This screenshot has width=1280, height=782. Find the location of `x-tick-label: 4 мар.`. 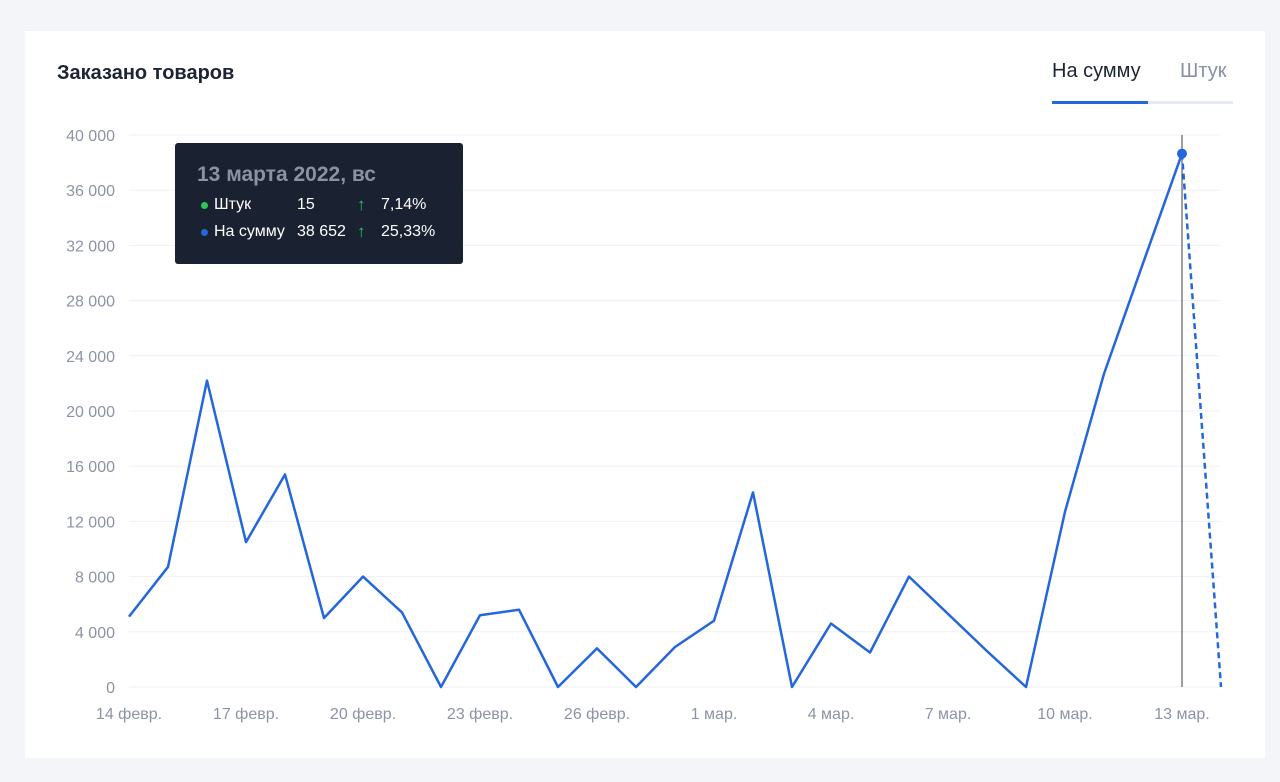

x-tick-label: 4 мар. is located at coordinates (831, 714).